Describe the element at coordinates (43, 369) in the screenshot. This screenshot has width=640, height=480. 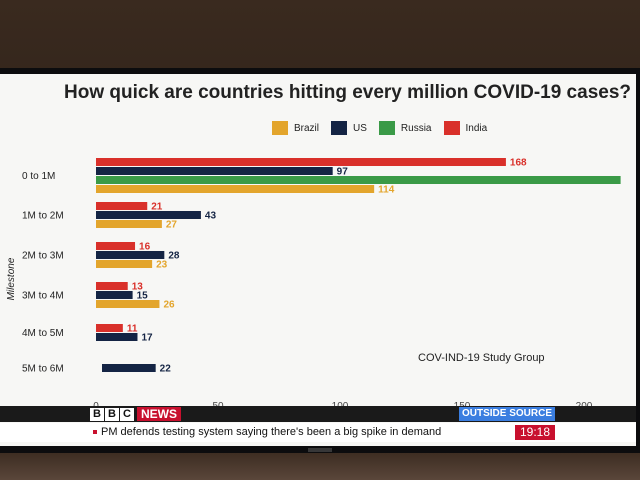
I see `category-label: 5M to 6M` at that location.